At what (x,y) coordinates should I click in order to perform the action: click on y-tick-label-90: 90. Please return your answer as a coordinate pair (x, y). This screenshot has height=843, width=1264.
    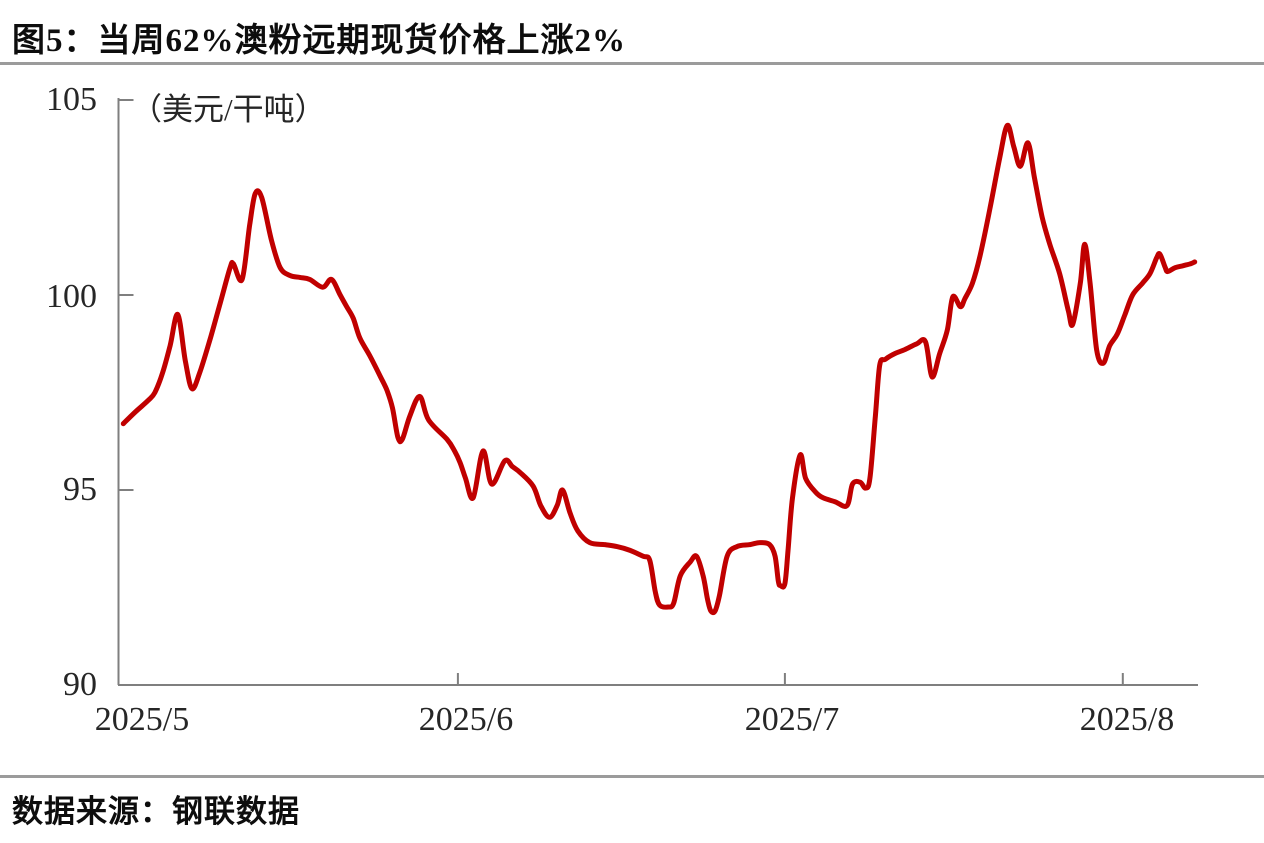
    Looking at the image, I should click on (80, 684).